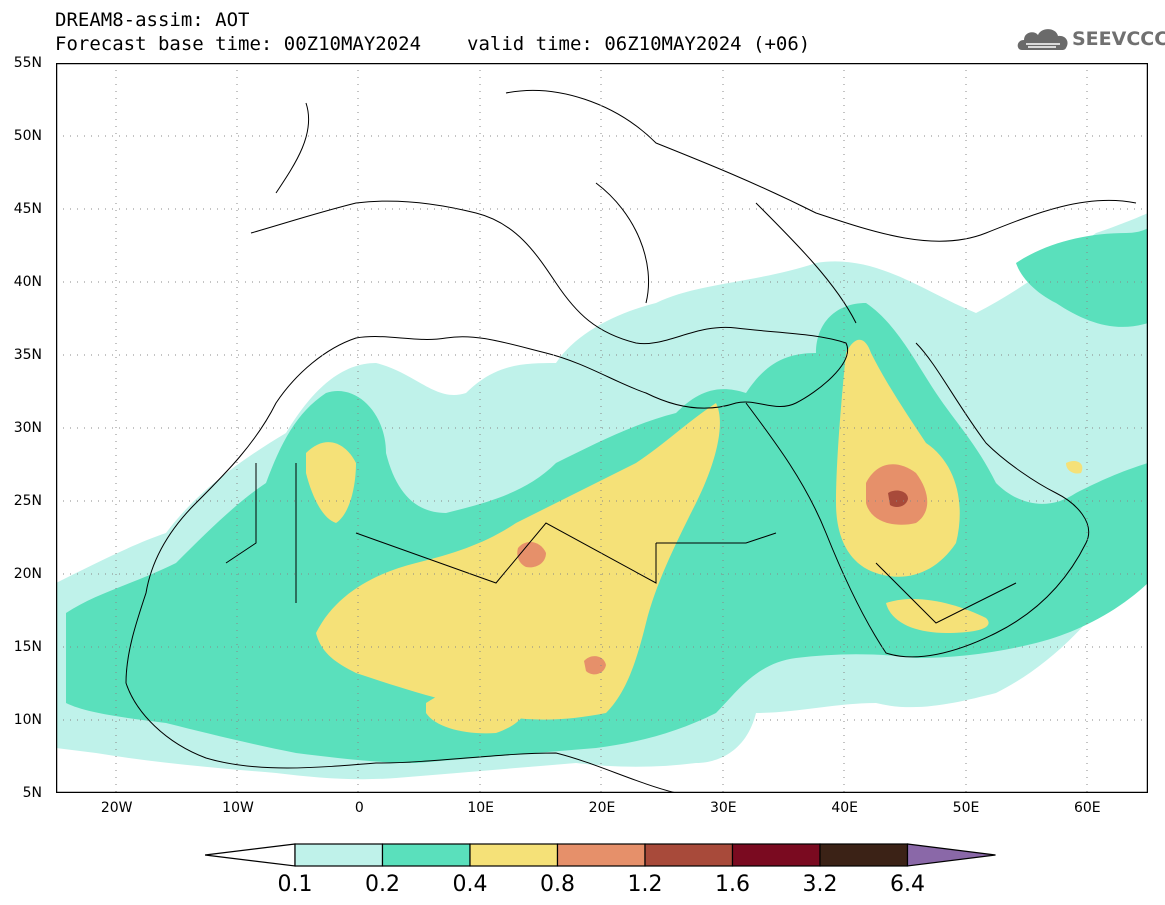 Image resolution: width=1165 pixels, height=905 pixels. I want to click on colorbar-label: 1.6, so click(732, 884).